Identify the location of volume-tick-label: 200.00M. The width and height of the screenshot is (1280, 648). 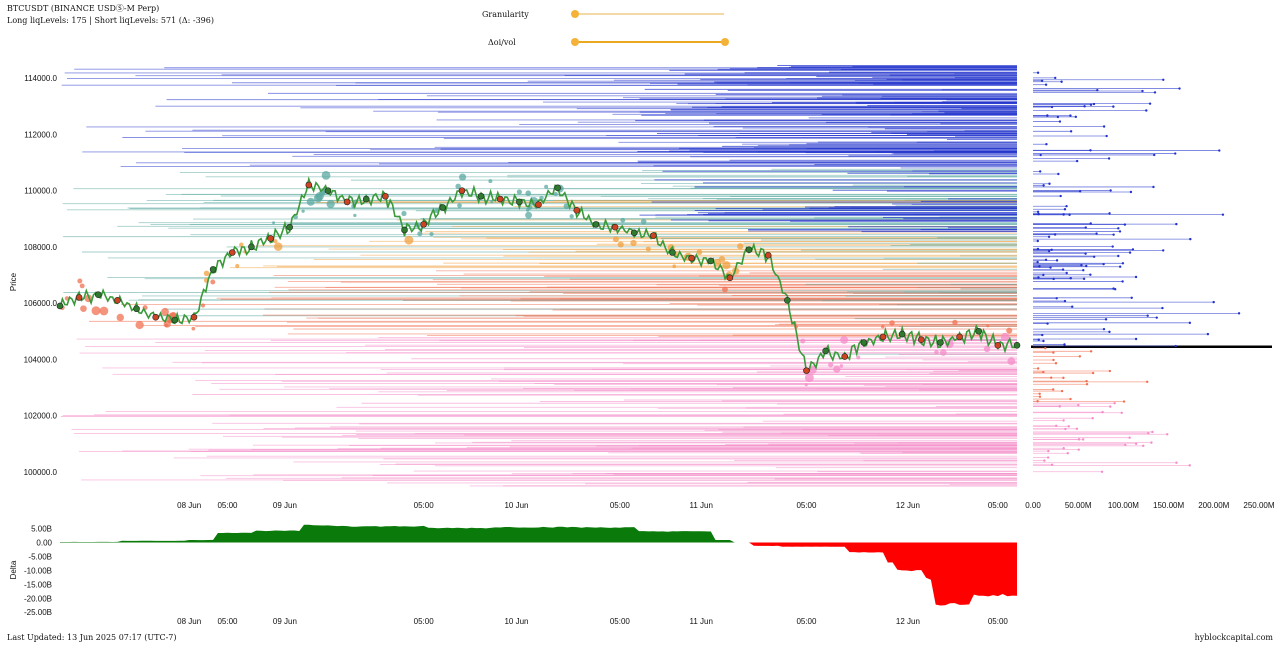
(1213, 505).